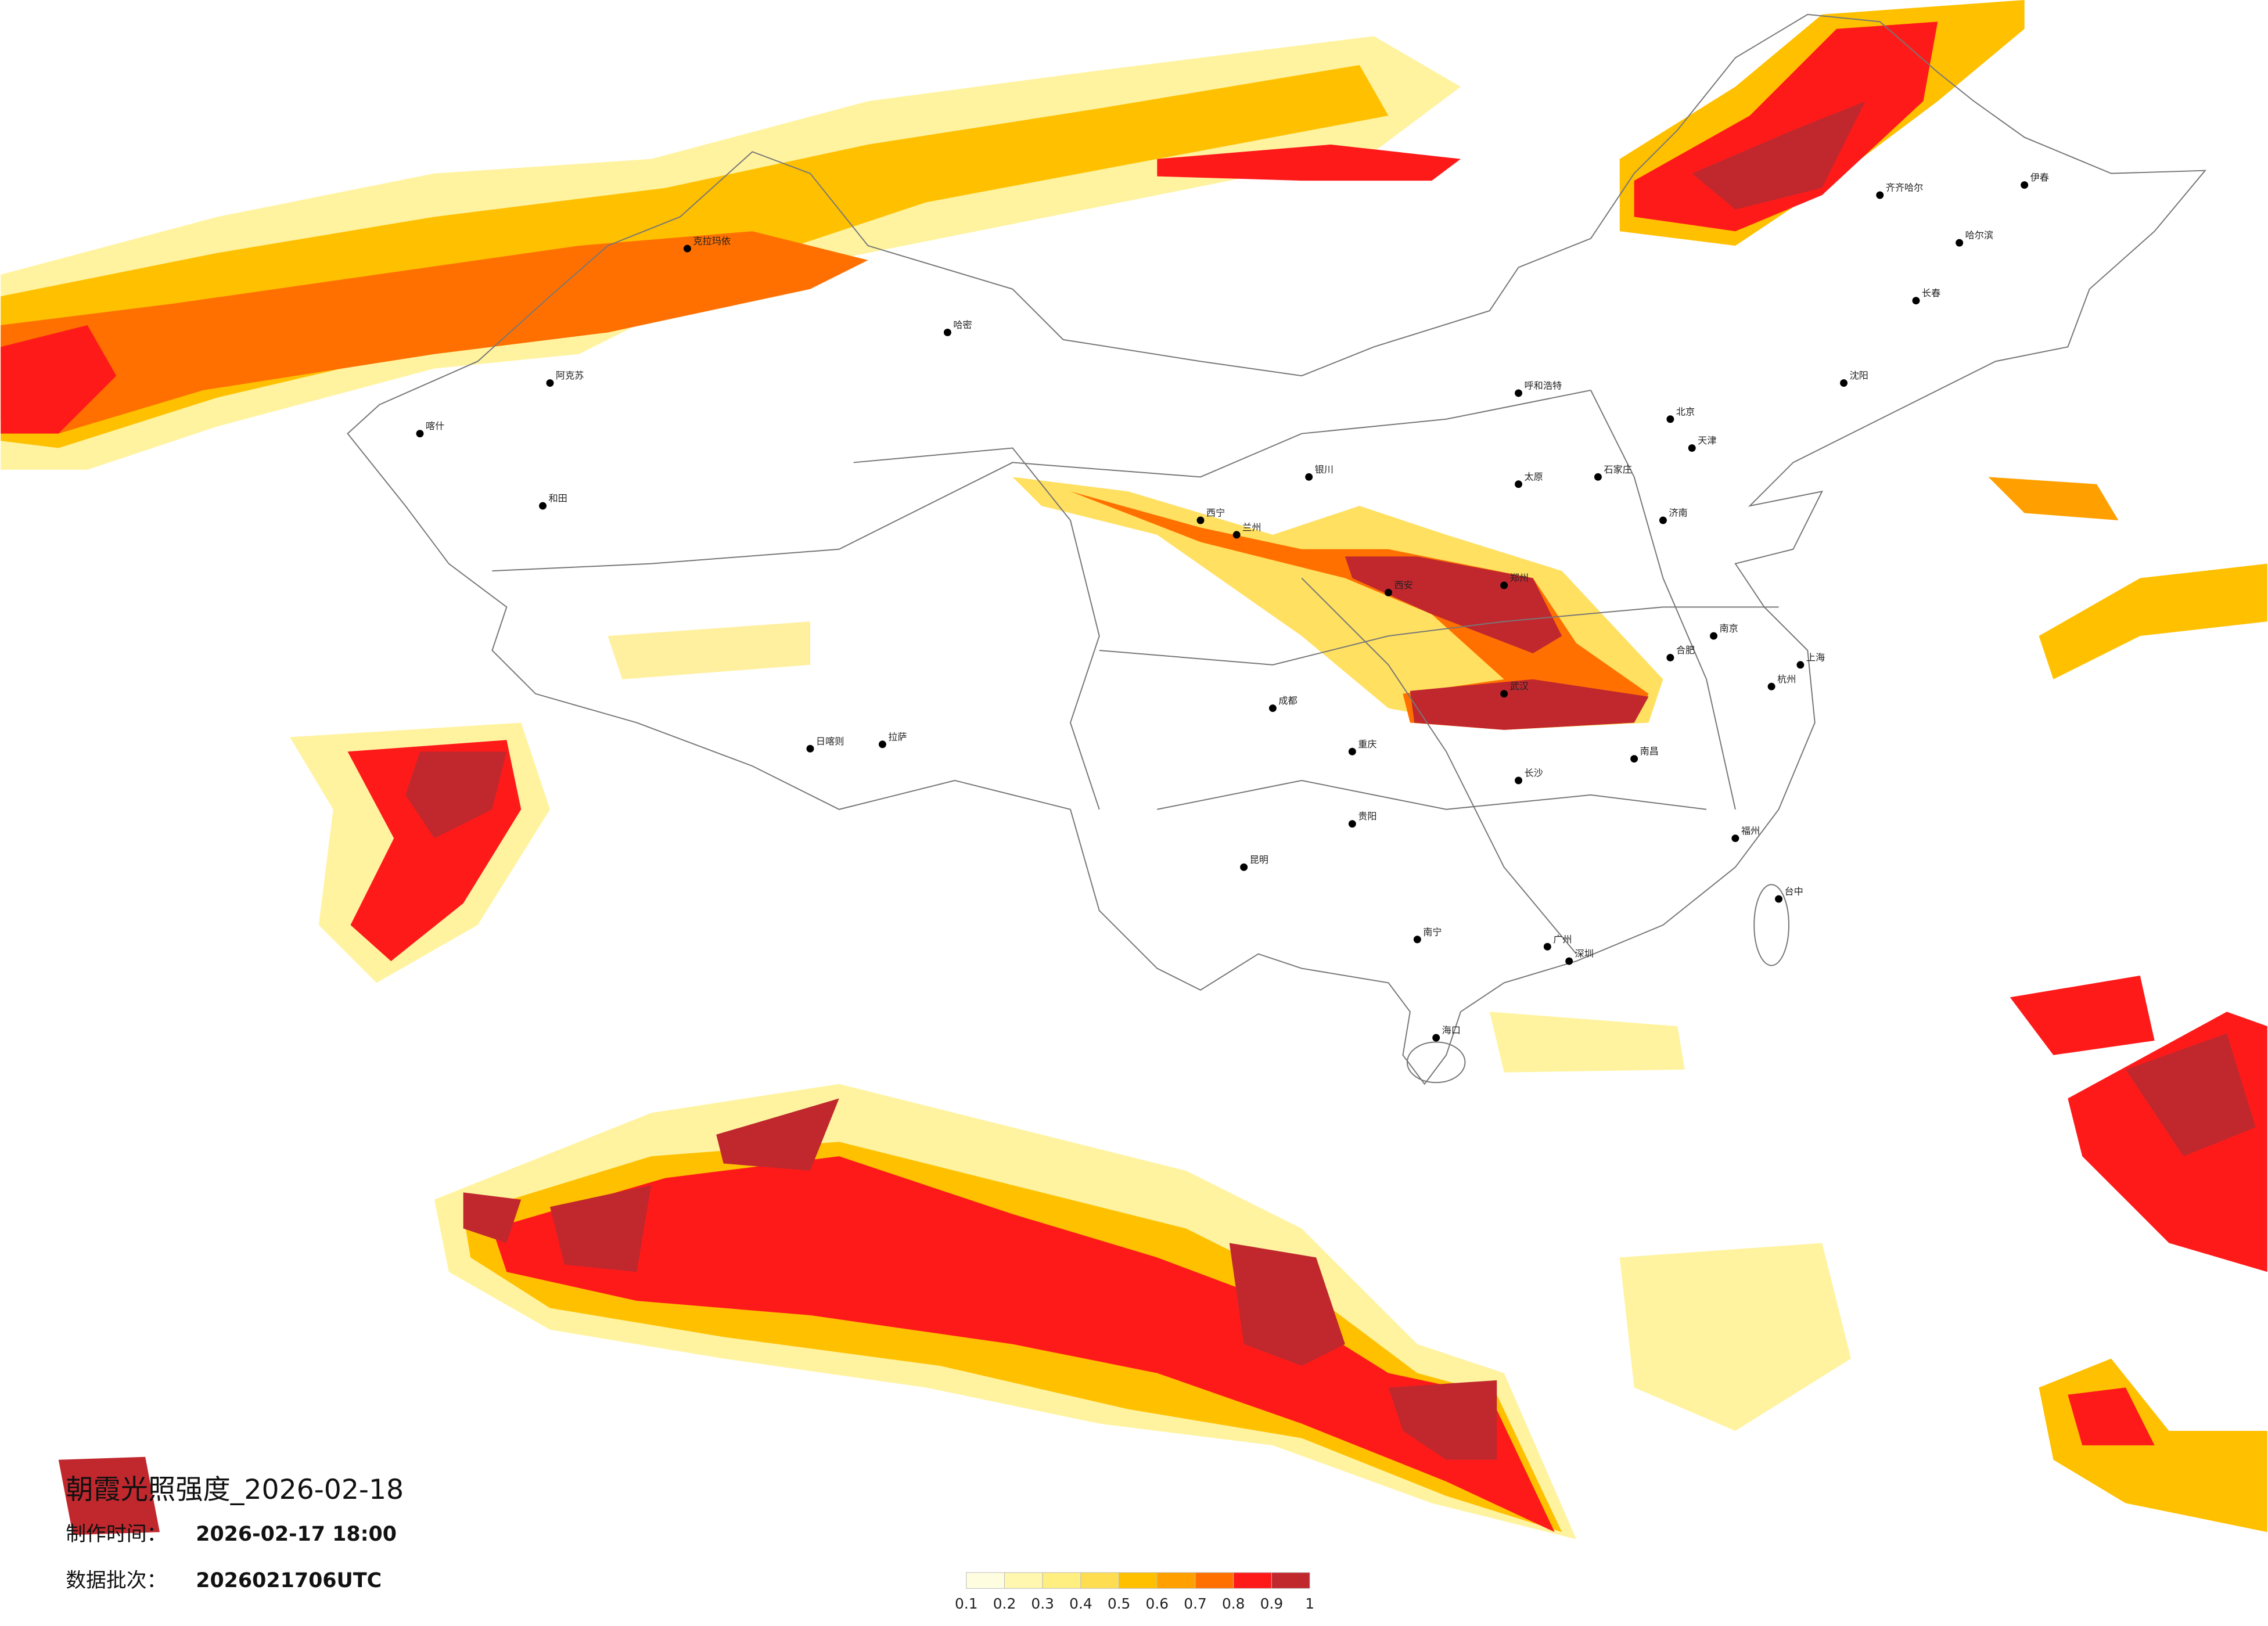  What do you see at coordinates (1324, 469) in the screenshot?
I see `city-label: 银川` at bounding box center [1324, 469].